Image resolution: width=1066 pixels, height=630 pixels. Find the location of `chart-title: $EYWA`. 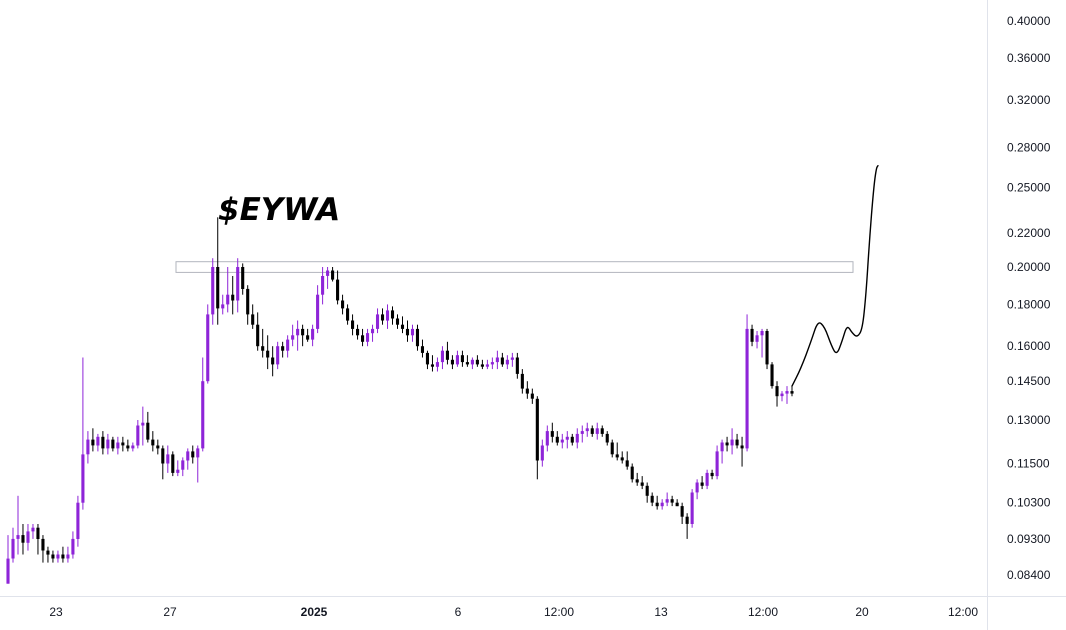

chart-title: $EYWA is located at coordinates (279, 210).